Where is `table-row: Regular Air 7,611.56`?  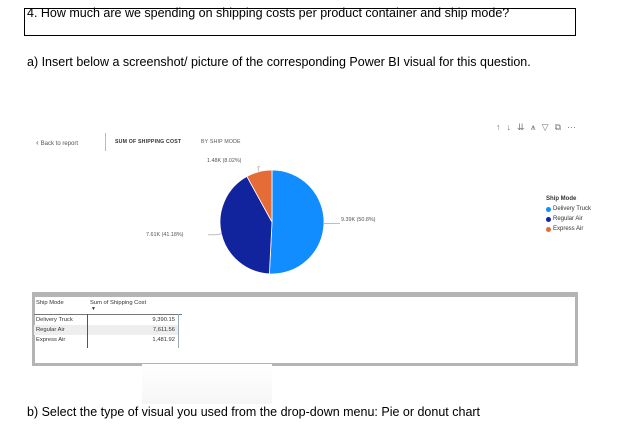
table-row: Regular Air 7,611.56 is located at coordinates (106, 330).